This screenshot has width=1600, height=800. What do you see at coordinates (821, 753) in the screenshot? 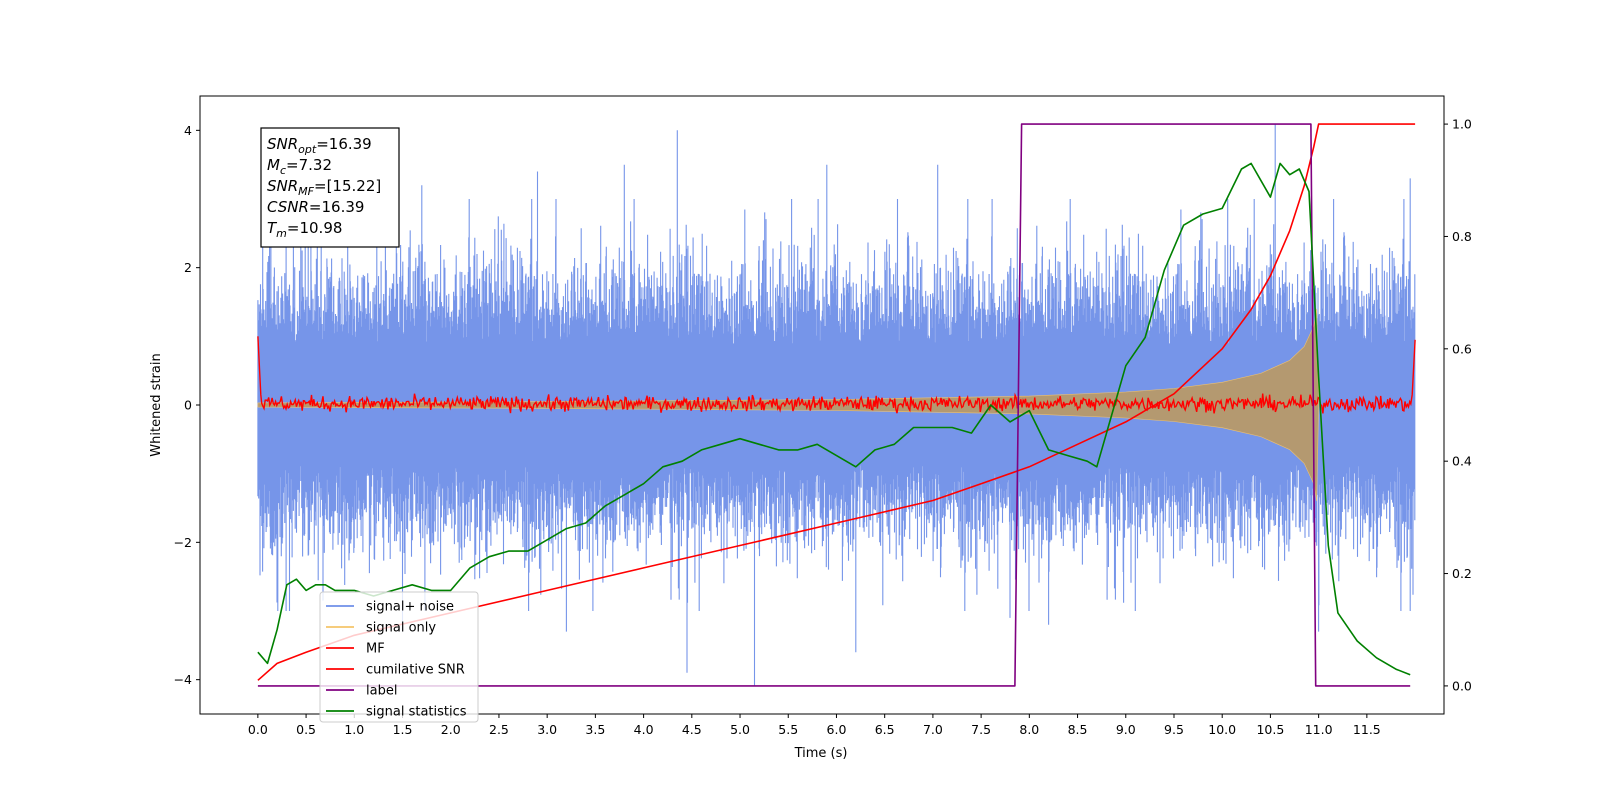
I see `x-axis-label: Time (s)` at bounding box center [821, 753].